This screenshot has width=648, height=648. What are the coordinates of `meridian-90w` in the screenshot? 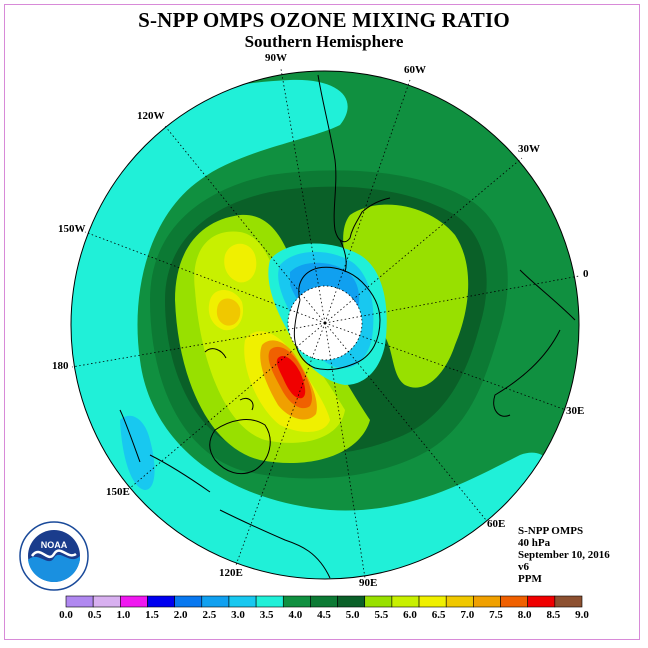 It's located at (303, 196).